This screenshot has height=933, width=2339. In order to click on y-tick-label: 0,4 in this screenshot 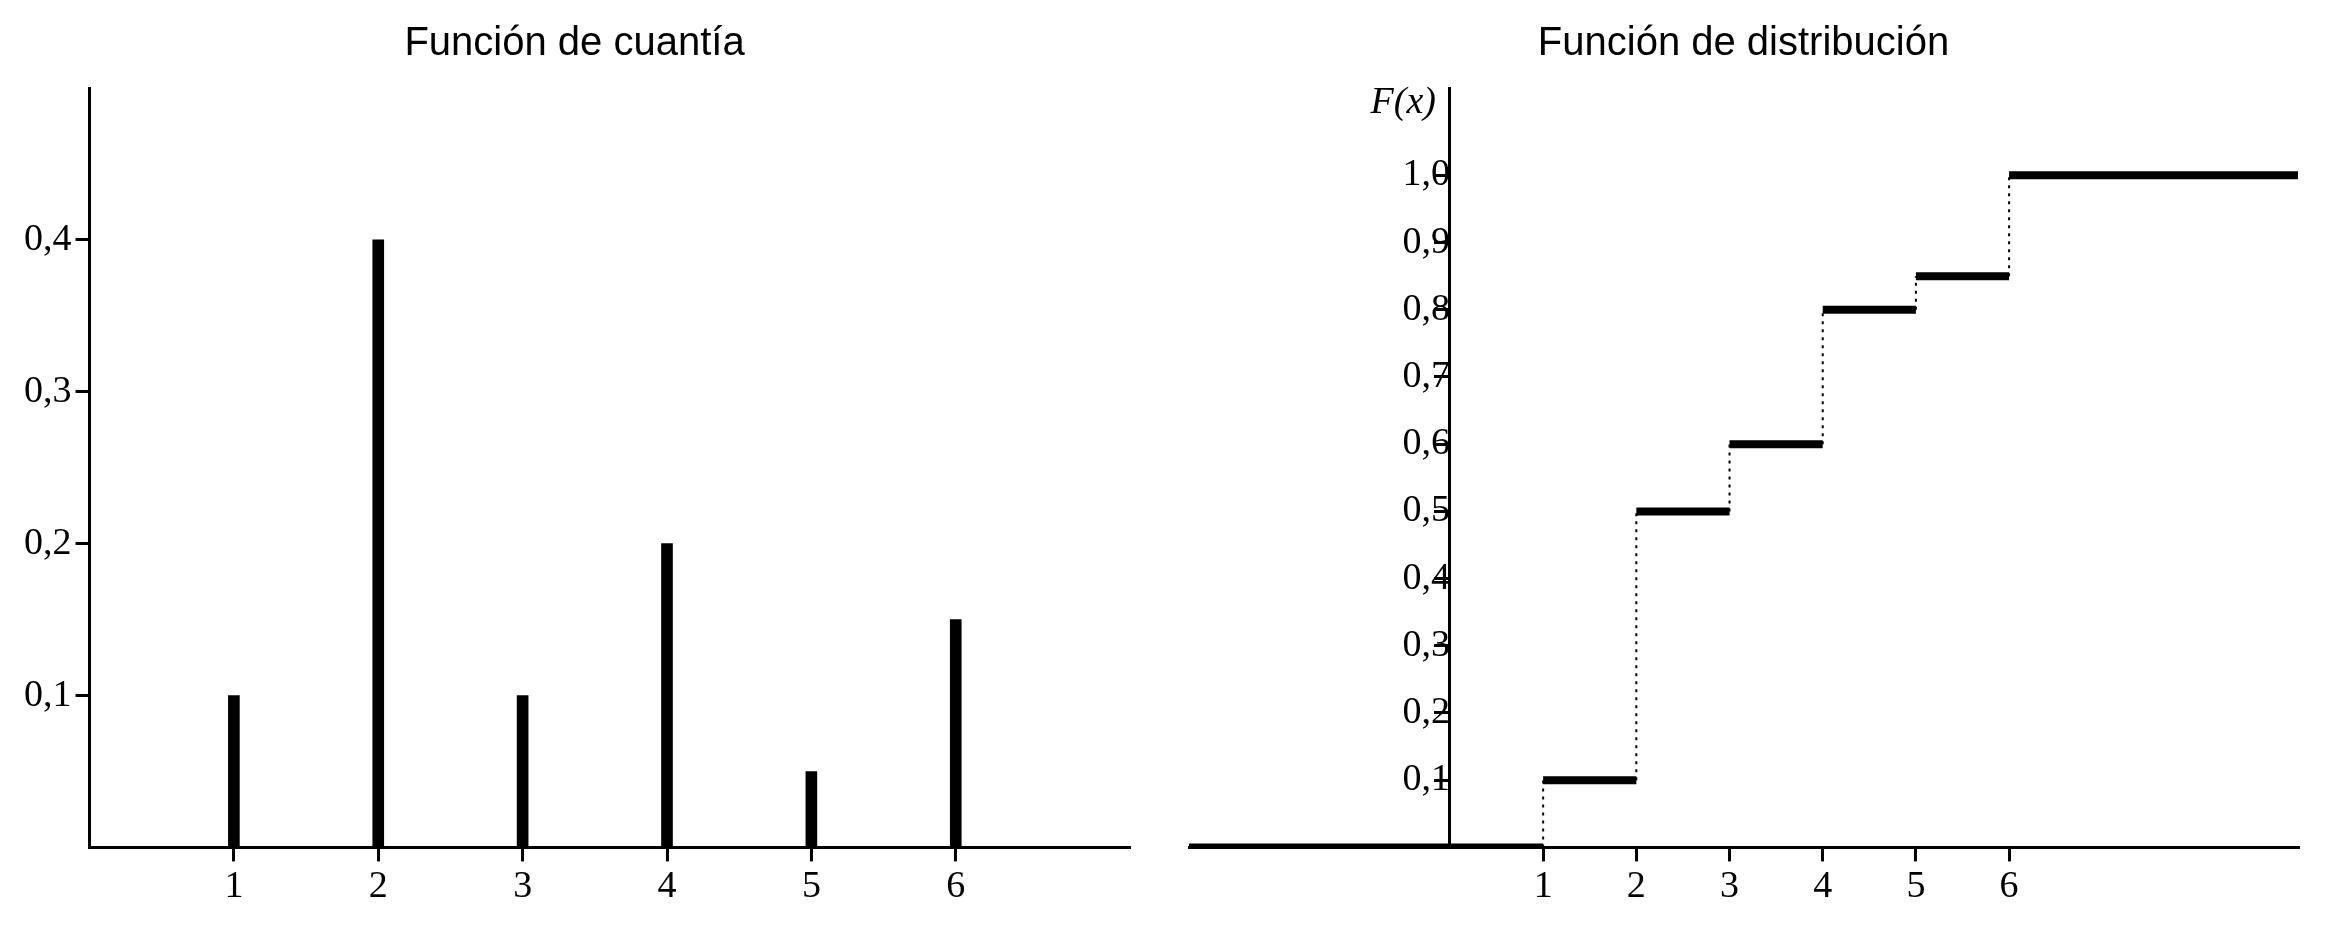, I will do `click(48, 236)`.